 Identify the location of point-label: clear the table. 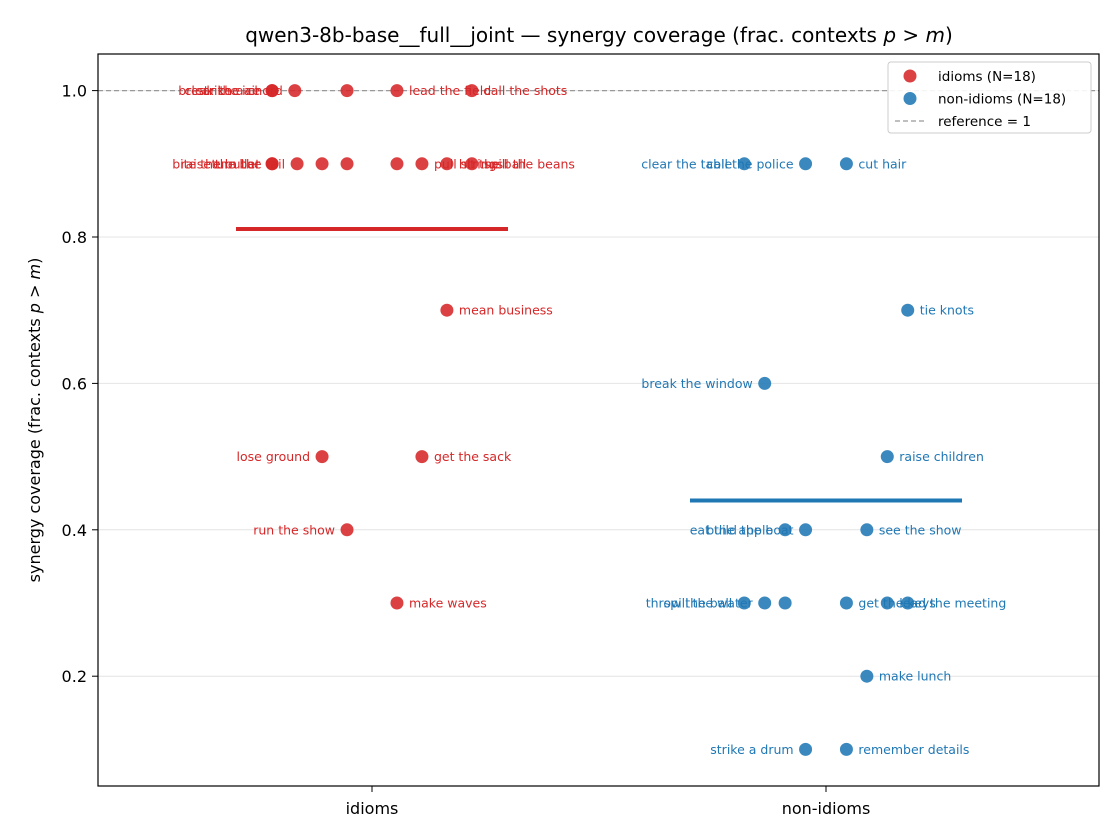
(686, 163).